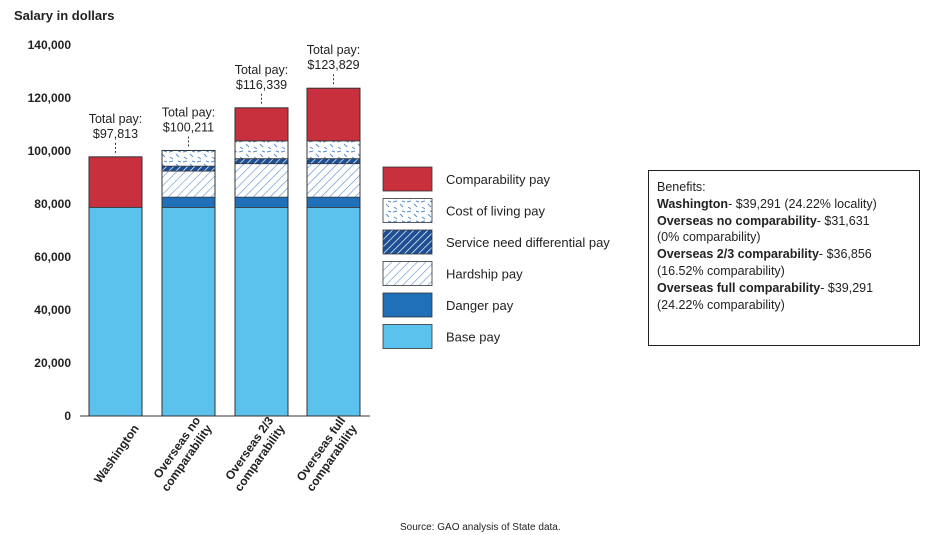 Image resolution: width=926 pixels, height=535 pixels. Describe the element at coordinates (484, 274) in the screenshot. I see `legend-label: Hardship pay` at that location.